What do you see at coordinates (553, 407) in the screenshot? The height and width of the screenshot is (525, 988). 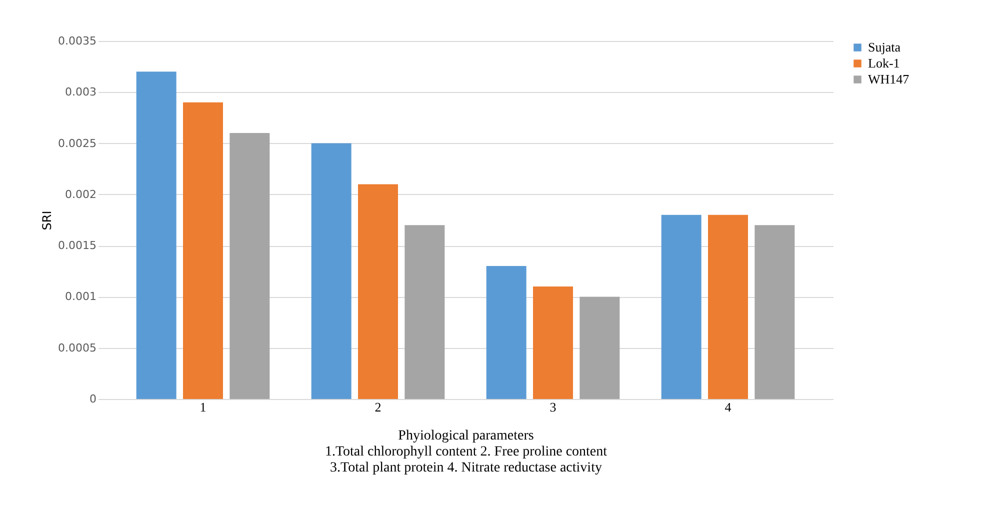 I see `x-tick-label: 3` at bounding box center [553, 407].